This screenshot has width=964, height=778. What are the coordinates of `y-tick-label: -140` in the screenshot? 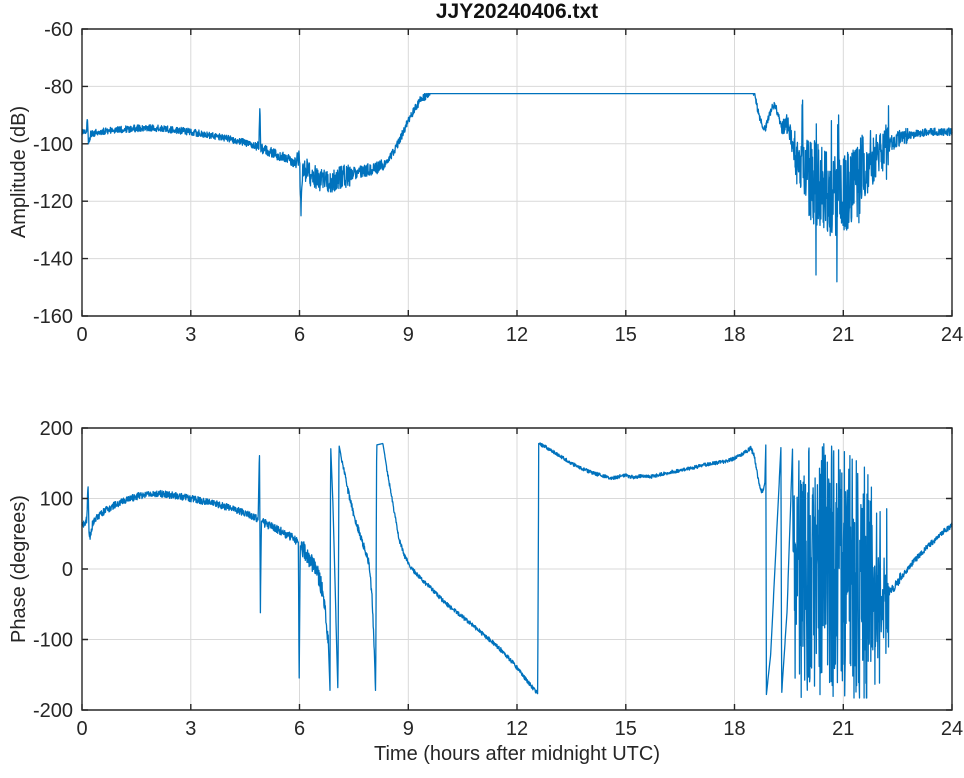 It's located at (53, 260).